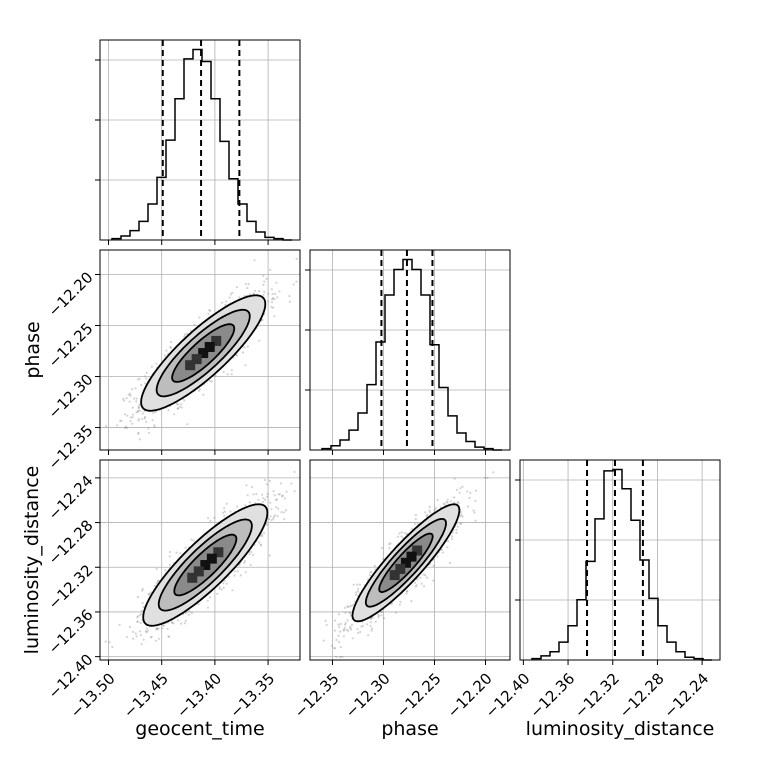 This screenshot has width=760, height=760. What do you see at coordinates (419, 696) in the screenshot?
I see `x-tick-label: −12.25` at bounding box center [419, 696].